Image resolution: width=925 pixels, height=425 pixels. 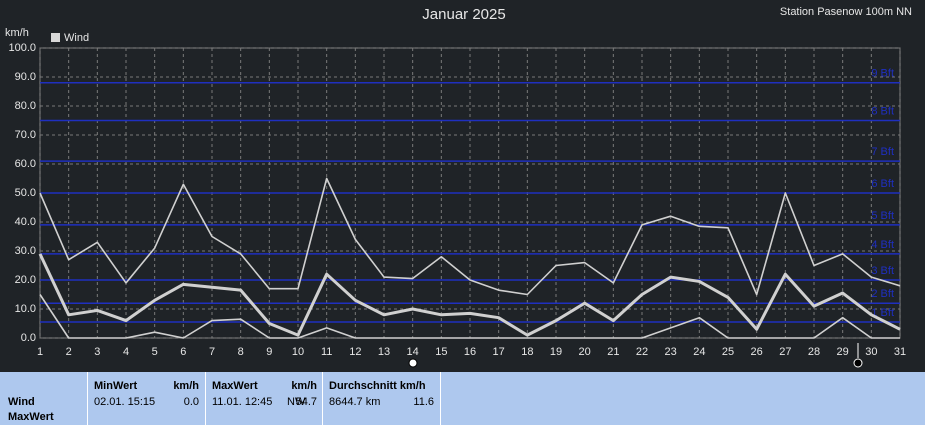 What do you see at coordinates (25, 77) in the screenshot?
I see `y-tick-label: 90.0` at bounding box center [25, 77].